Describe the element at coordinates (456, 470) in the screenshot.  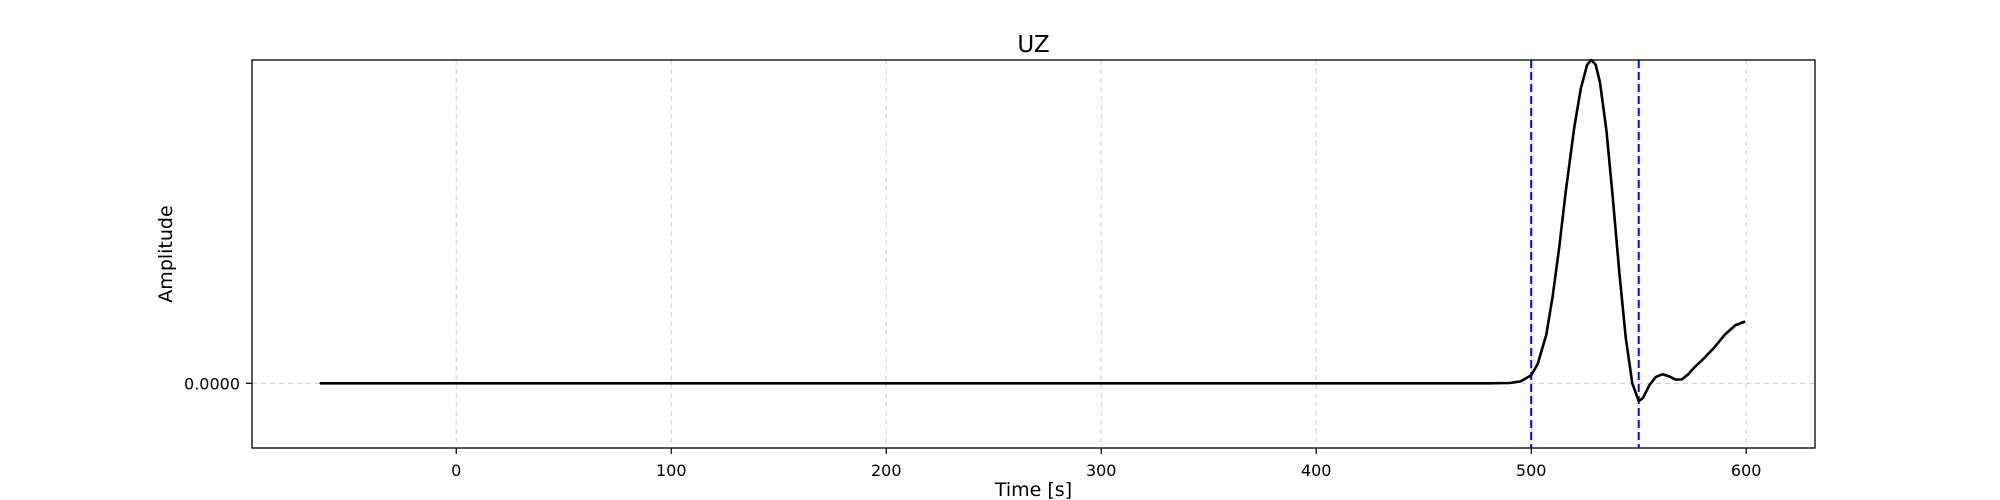
I see `x-tick-label: 0` at that location.